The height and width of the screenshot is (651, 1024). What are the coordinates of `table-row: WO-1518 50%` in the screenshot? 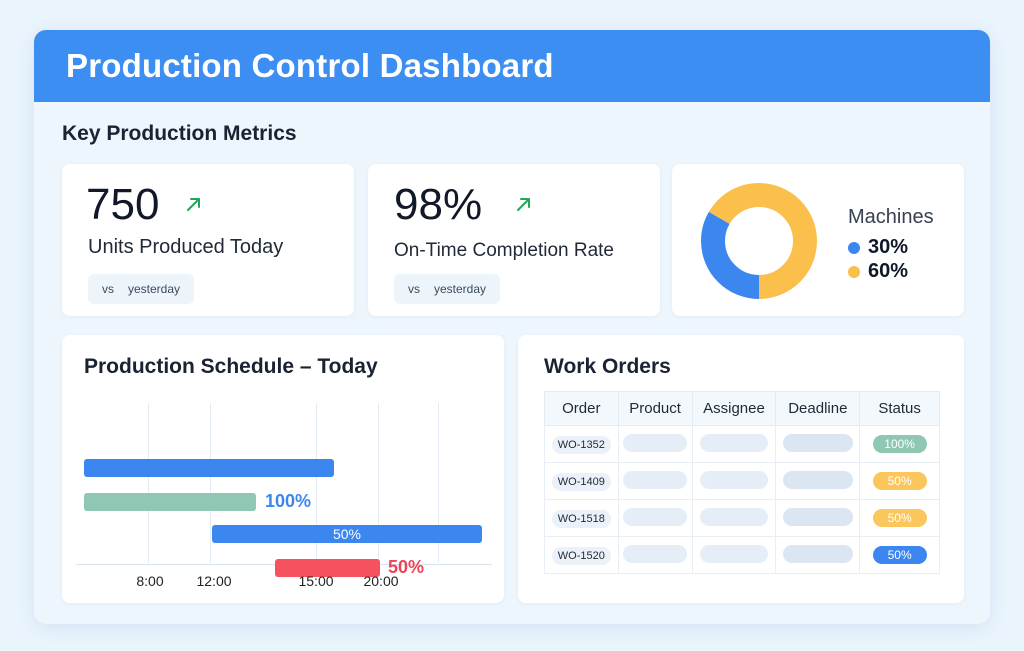 It's located at (742, 518).